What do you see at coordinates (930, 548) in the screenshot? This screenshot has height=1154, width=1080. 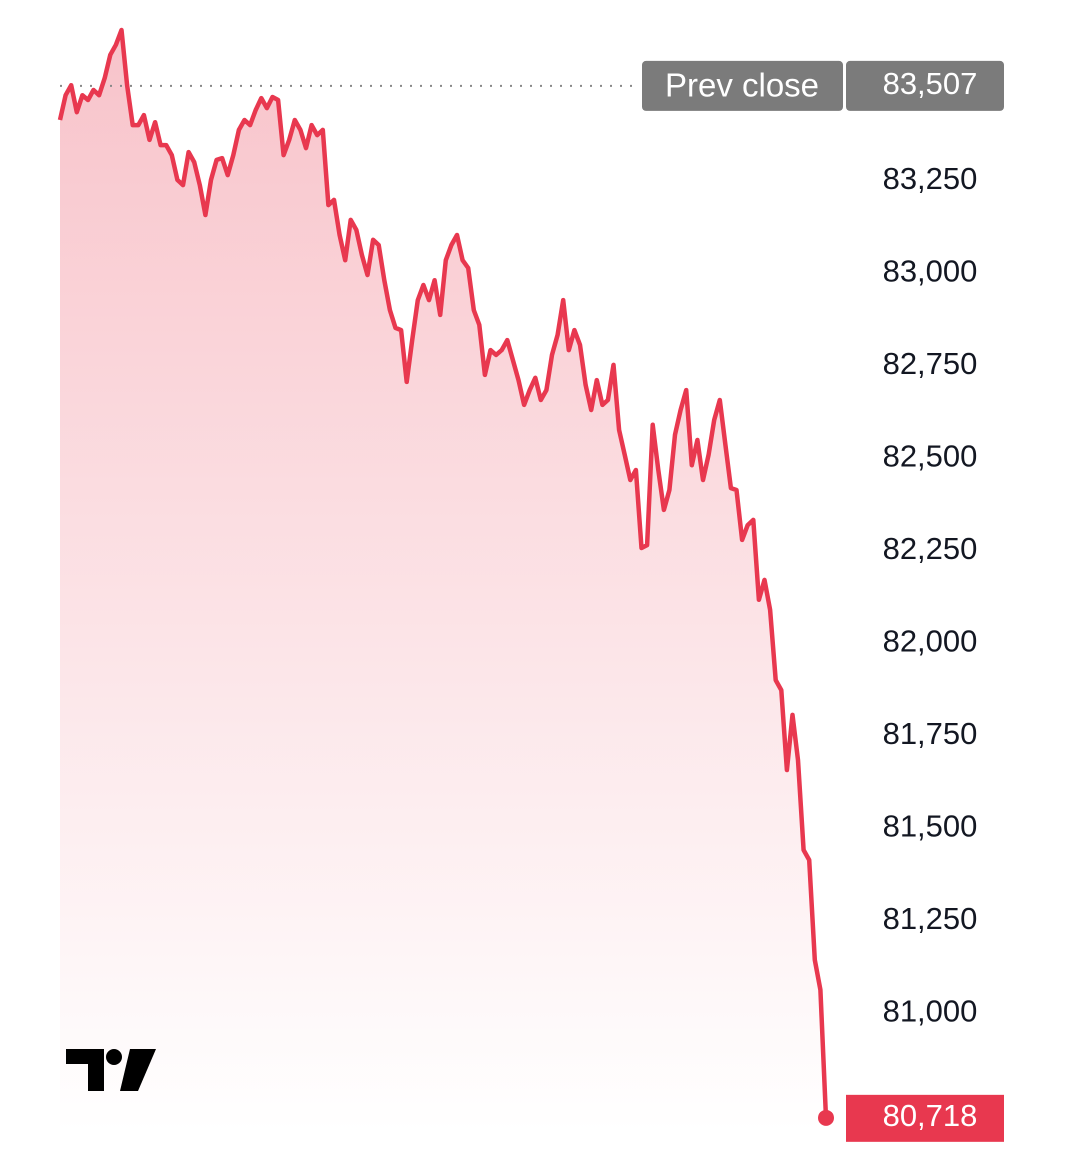 I see `y-tick-label: 82,250` at bounding box center [930, 548].